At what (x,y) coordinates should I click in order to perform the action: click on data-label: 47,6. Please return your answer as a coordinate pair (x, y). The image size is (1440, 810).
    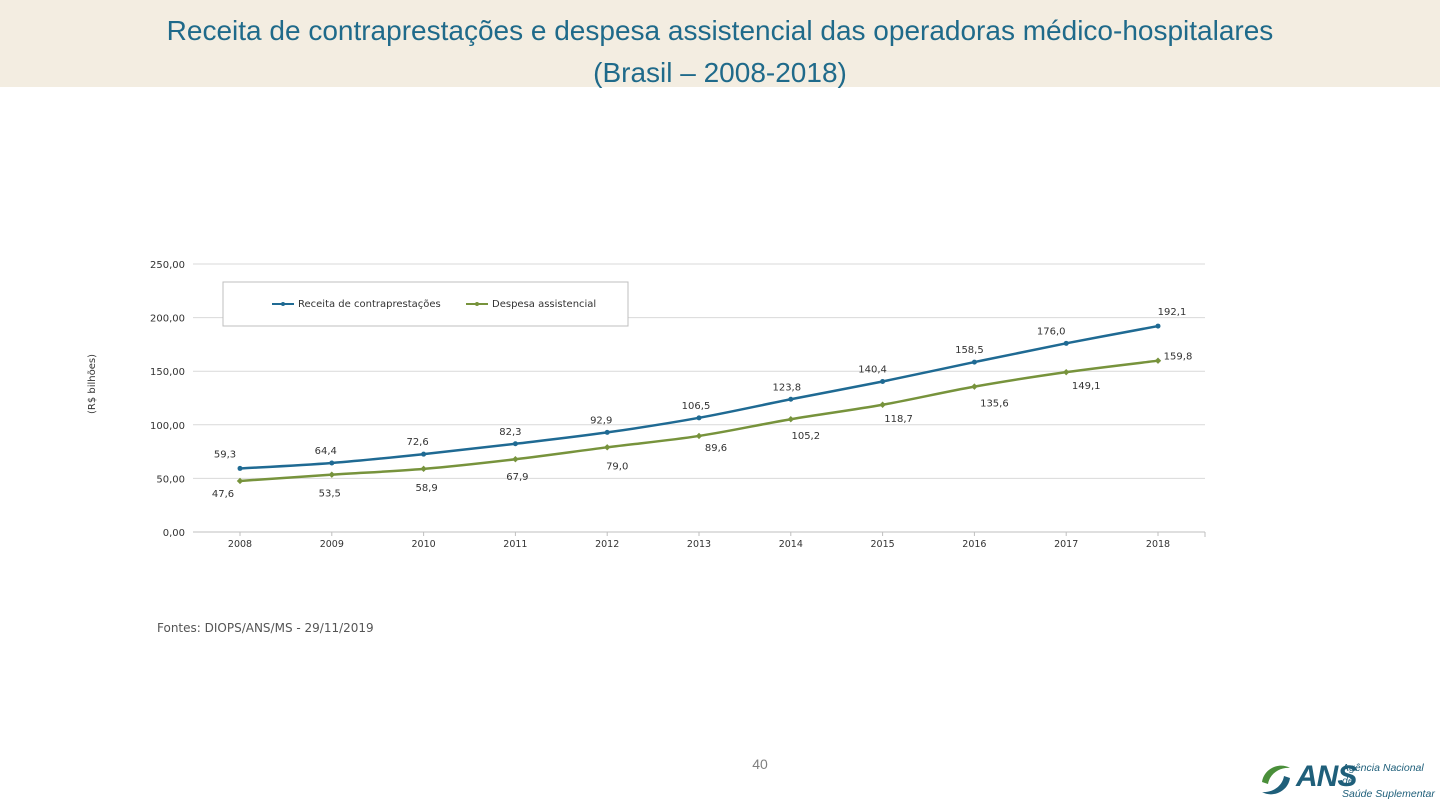
    Looking at the image, I should click on (223, 494).